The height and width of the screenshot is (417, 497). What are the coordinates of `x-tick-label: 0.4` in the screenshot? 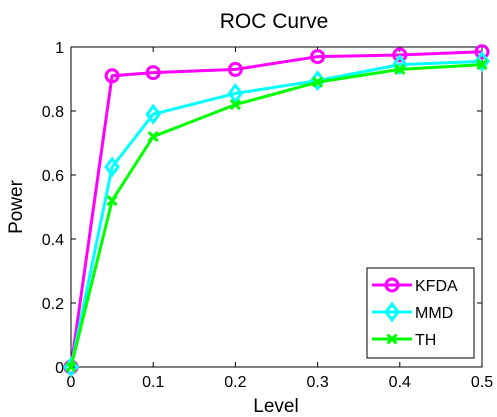 It's located at (400, 382).